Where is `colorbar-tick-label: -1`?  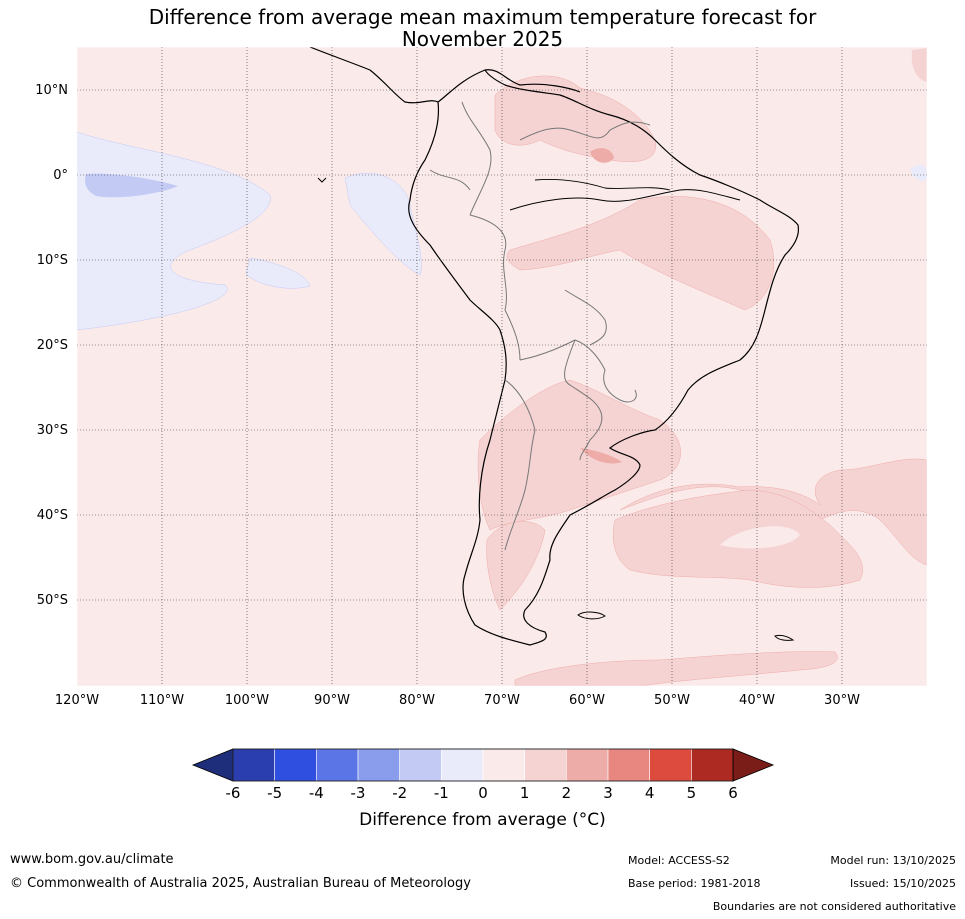 colorbar-tick-label: -1 is located at coordinates (441, 793).